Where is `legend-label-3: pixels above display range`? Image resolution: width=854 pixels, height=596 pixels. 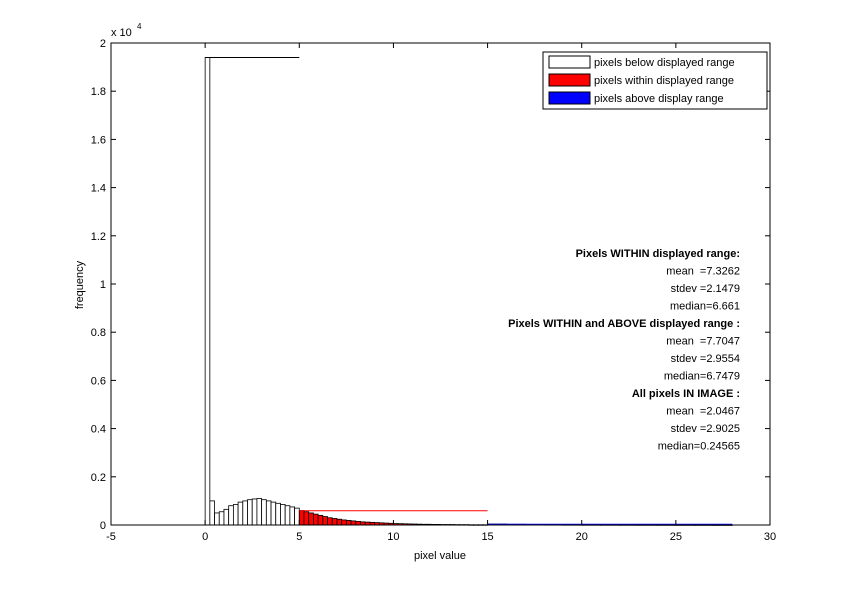
legend-label-3: pixels above display range is located at coordinates (659, 99).